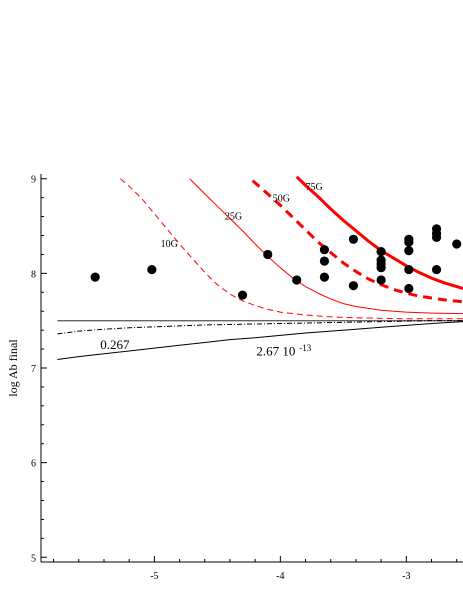 This screenshot has width=463, height=604. What do you see at coordinates (169, 244) in the screenshot?
I see `annotation-10g: 10G` at bounding box center [169, 244].